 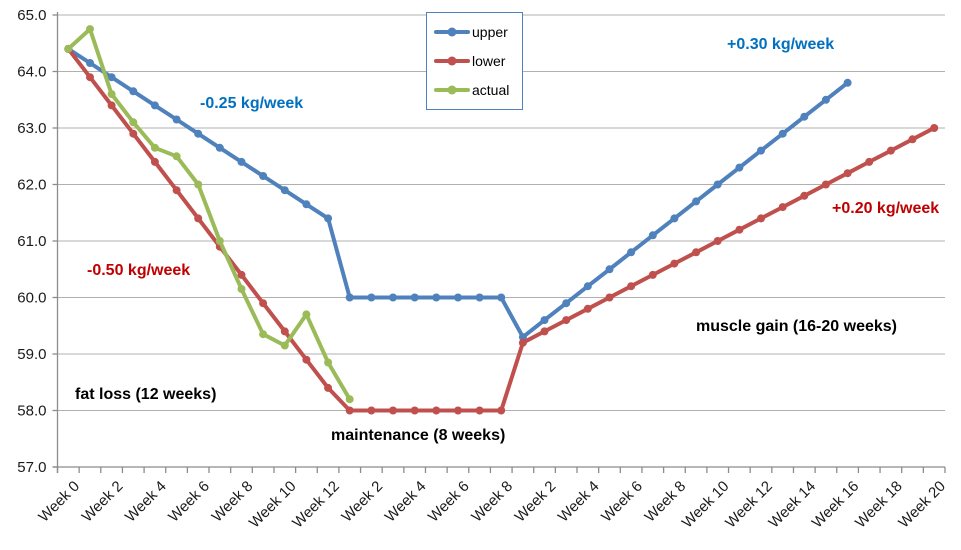 I want to click on x-axis-label: Week 14, so click(x=792, y=505).